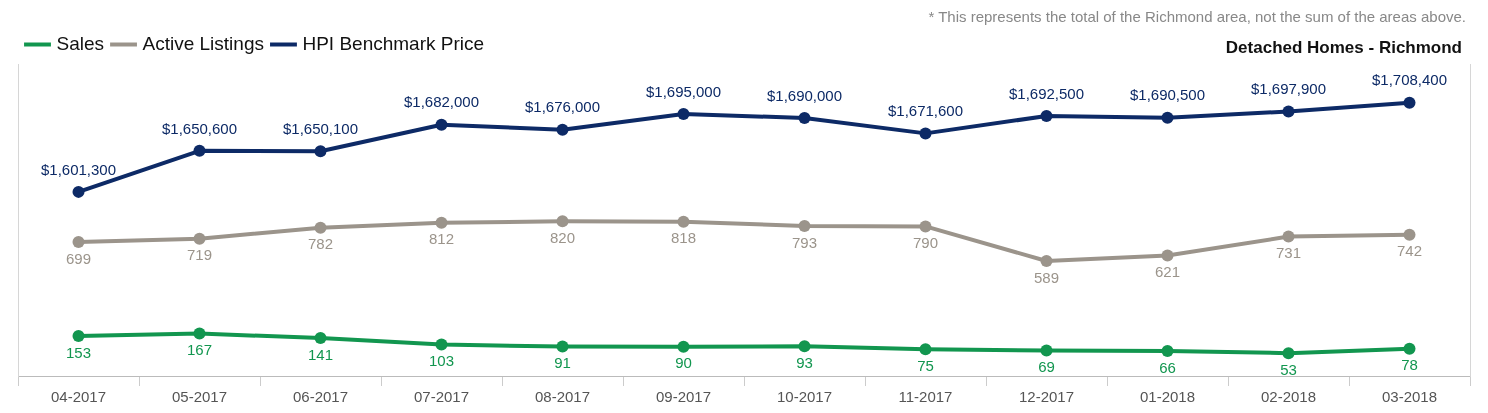 This screenshot has width=1488, height=413. I want to click on x-tick-label: 10-2017, so click(804, 397).